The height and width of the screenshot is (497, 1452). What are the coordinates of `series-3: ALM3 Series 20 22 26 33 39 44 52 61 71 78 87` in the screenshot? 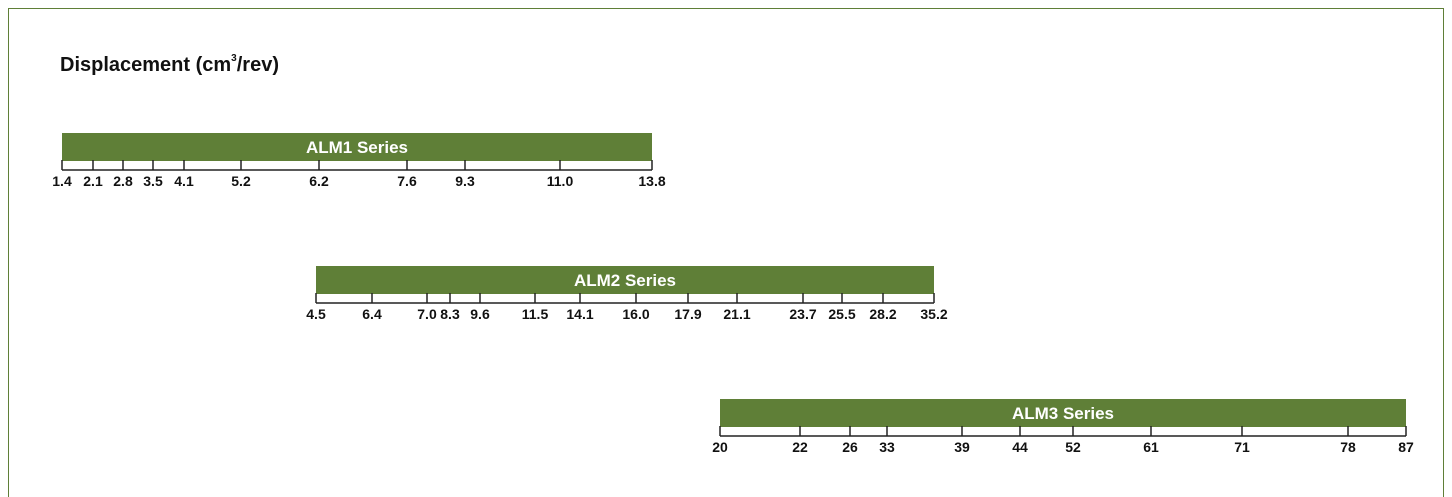 It's located at (1063, 427).